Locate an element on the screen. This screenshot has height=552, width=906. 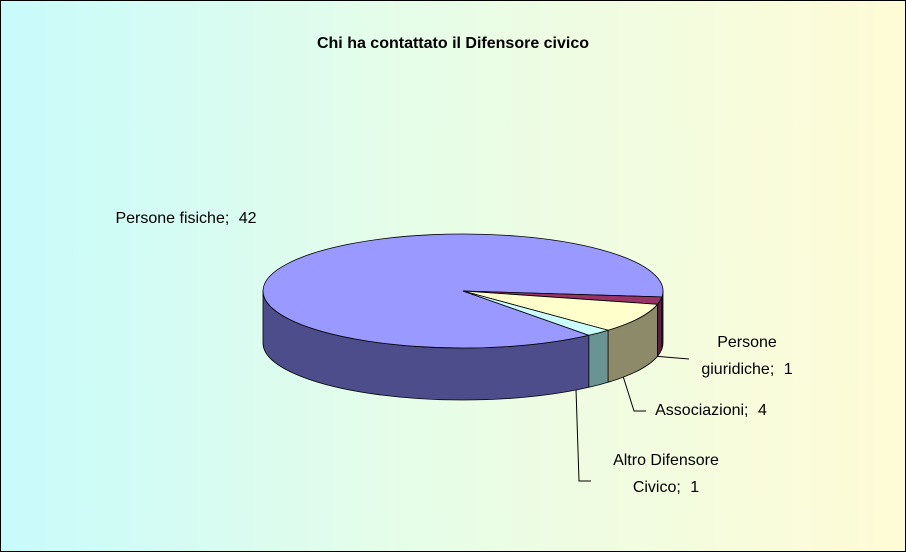
data-label: Persone fisiche; 42 is located at coordinates (186, 218).